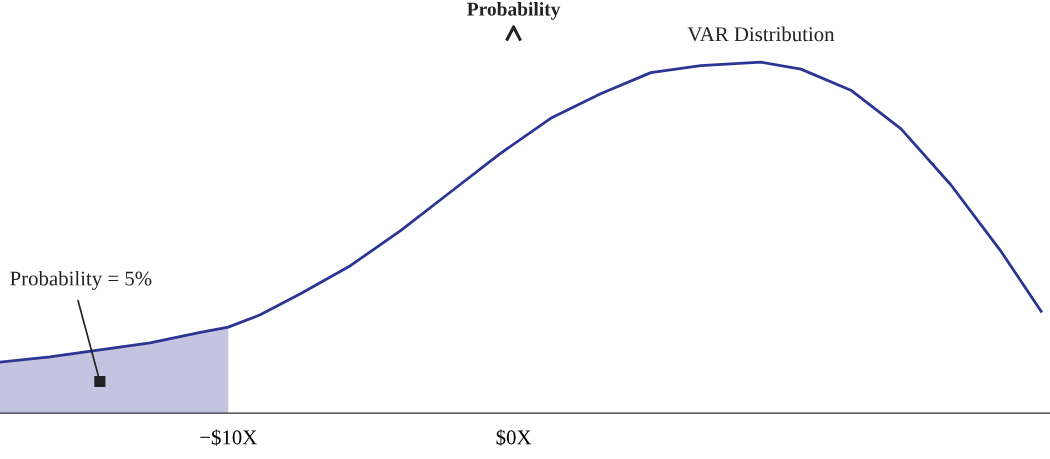 The height and width of the screenshot is (459, 1050). I want to click on series-label: VAR Distribution, so click(761, 34).